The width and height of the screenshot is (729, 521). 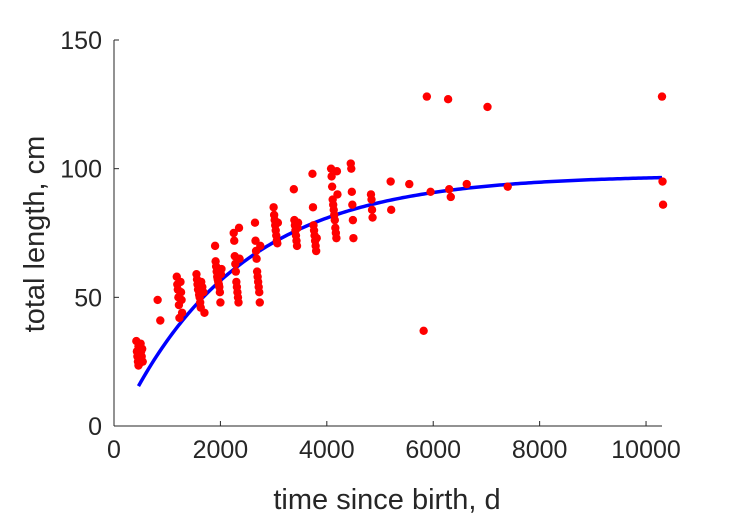 What do you see at coordinates (95, 427) in the screenshot?
I see `y-tick-label: 0` at bounding box center [95, 427].